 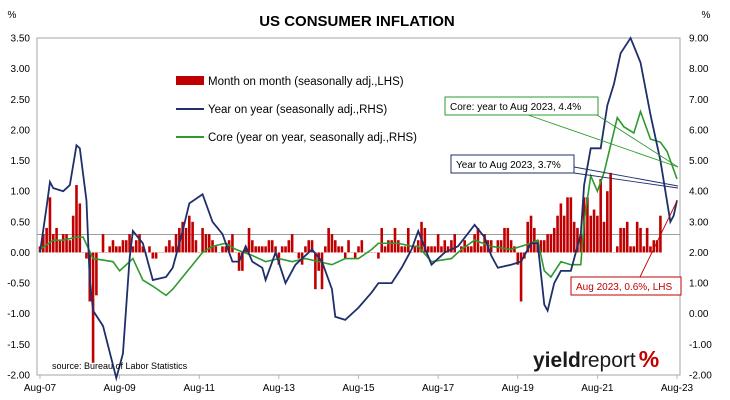 I want to click on svg-text: yieldreport%, so click(x=596, y=359).